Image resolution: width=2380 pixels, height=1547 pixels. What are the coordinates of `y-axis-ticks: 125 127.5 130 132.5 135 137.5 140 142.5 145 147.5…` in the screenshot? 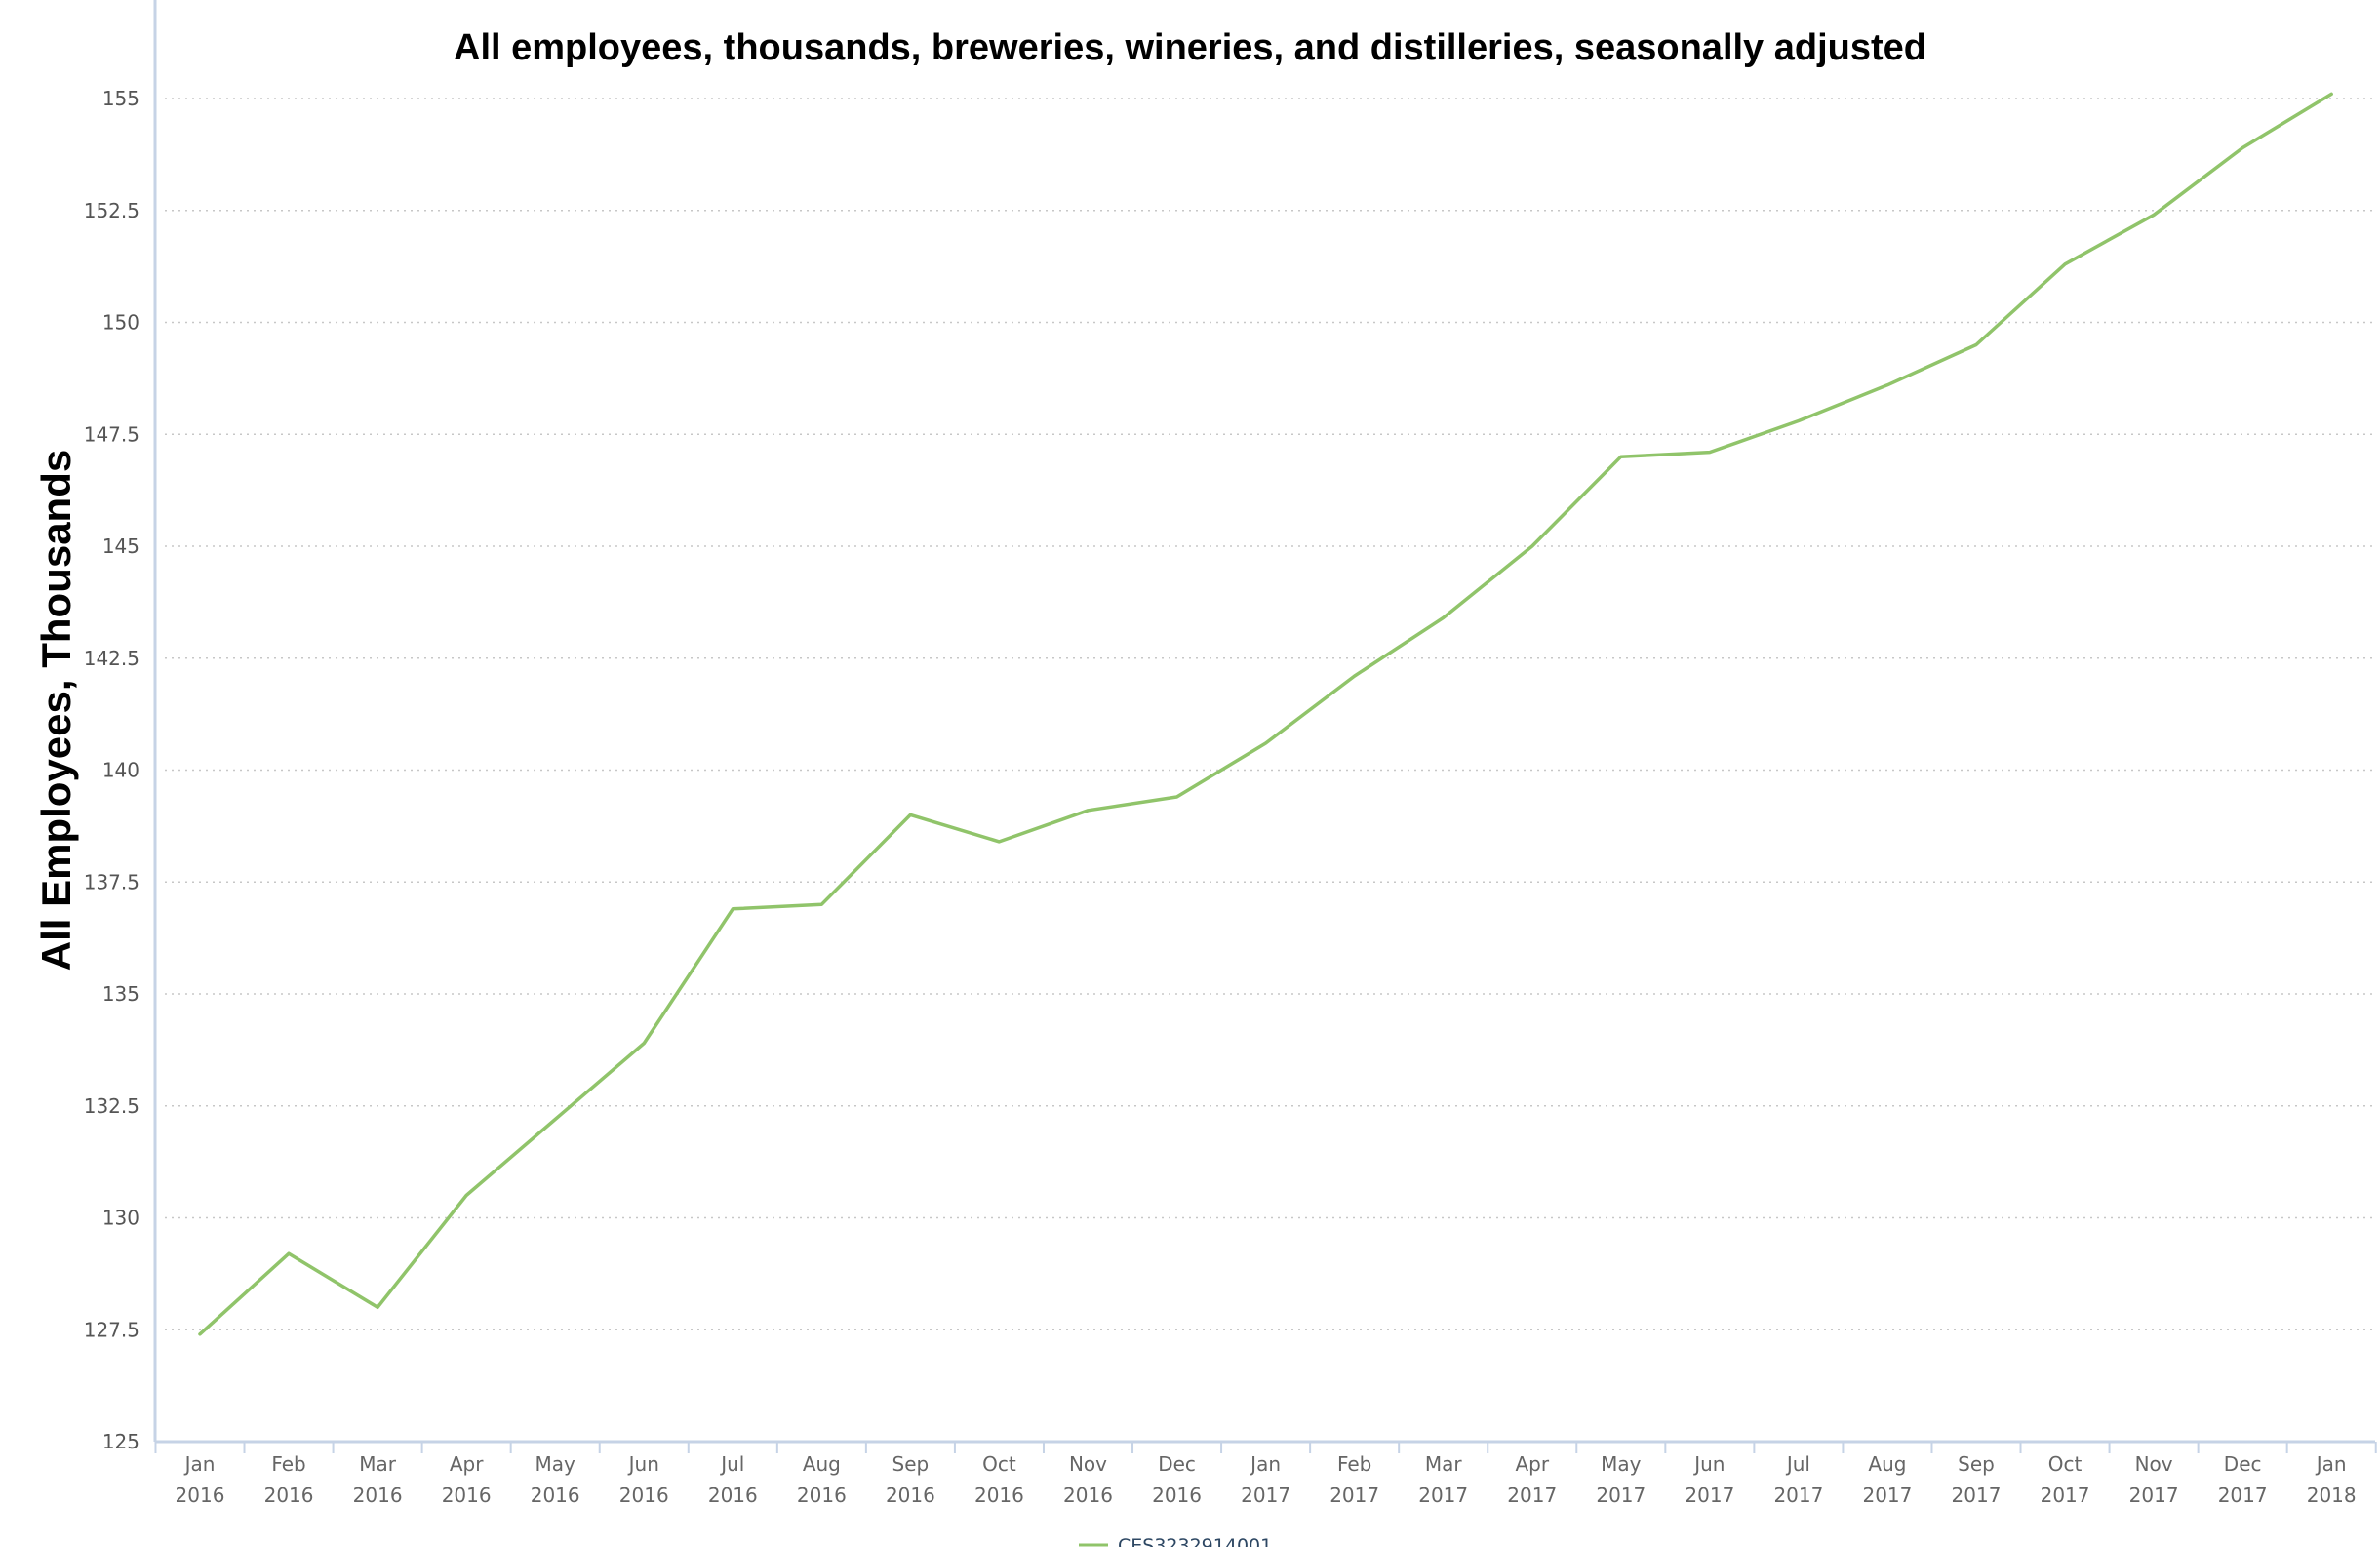 It's located at (111, 770).